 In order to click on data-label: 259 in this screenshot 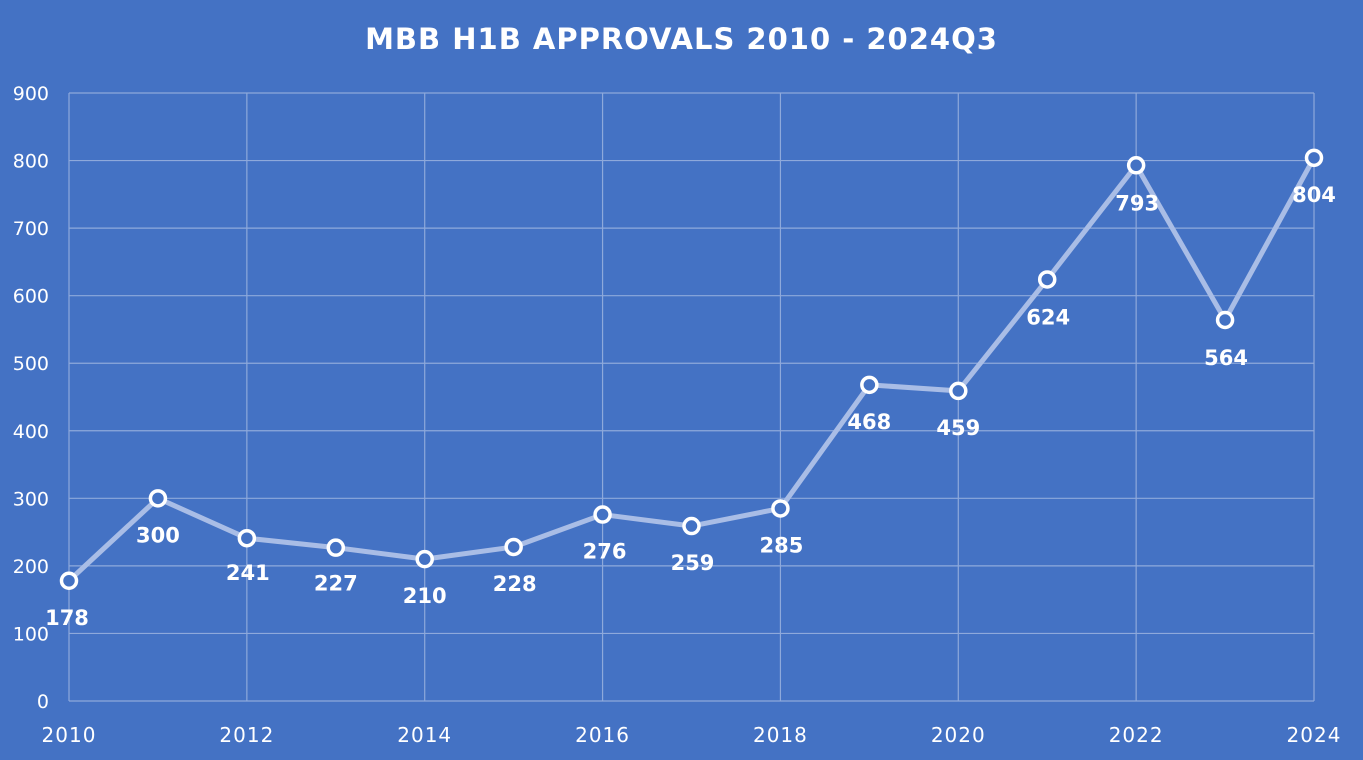, I will do `click(693, 563)`.